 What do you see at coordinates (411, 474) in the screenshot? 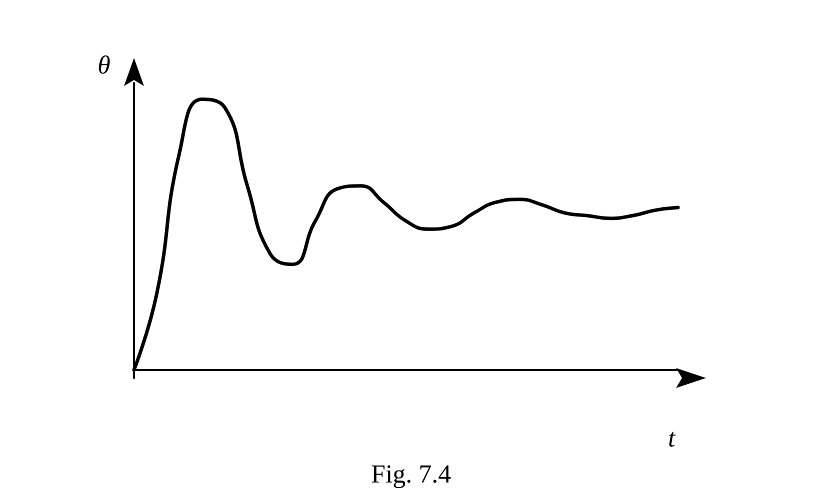
I see `caption: Fig. 7.4` at bounding box center [411, 474].